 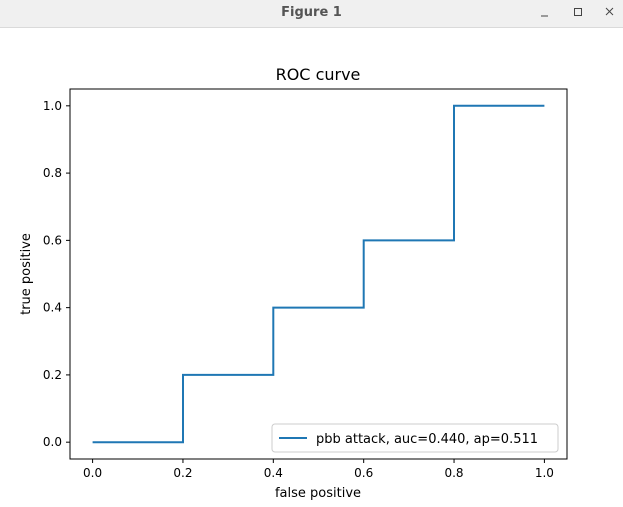 What do you see at coordinates (318, 469) in the screenshot?
I see `x-axis-ticks: 0.0 0.2 0.4 0.6 0.8 1.0` at bounding box center [318, 469].